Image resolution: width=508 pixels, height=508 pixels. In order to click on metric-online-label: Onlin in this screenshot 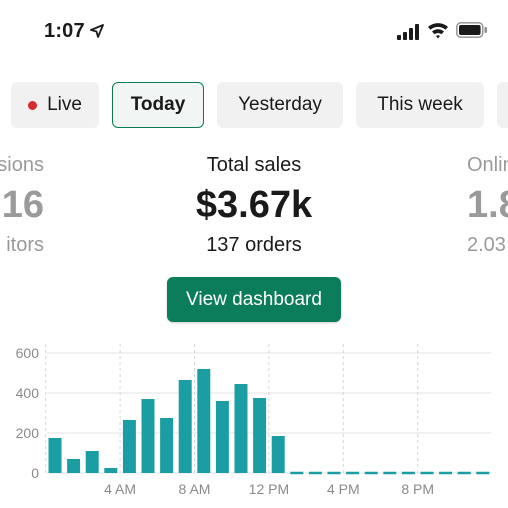, I will do `click(487, 165)`.